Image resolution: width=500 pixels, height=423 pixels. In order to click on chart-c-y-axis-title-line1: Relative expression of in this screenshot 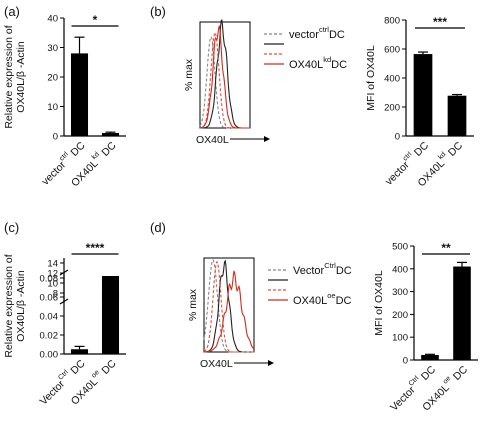, I will do `click(9, 305)`.